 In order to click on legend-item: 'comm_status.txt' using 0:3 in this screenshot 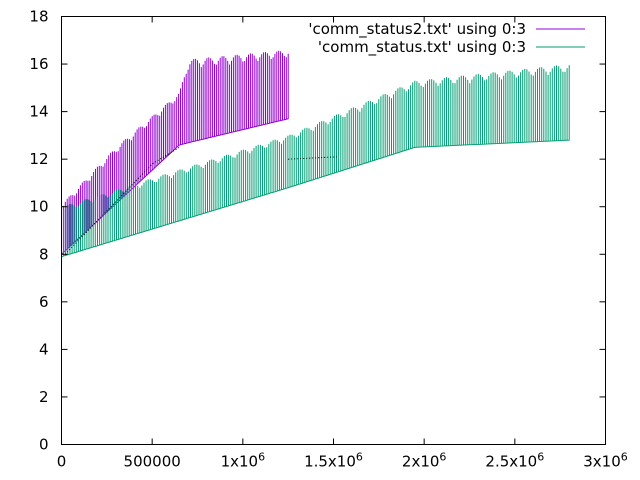, I will do `click(451, 47)`.